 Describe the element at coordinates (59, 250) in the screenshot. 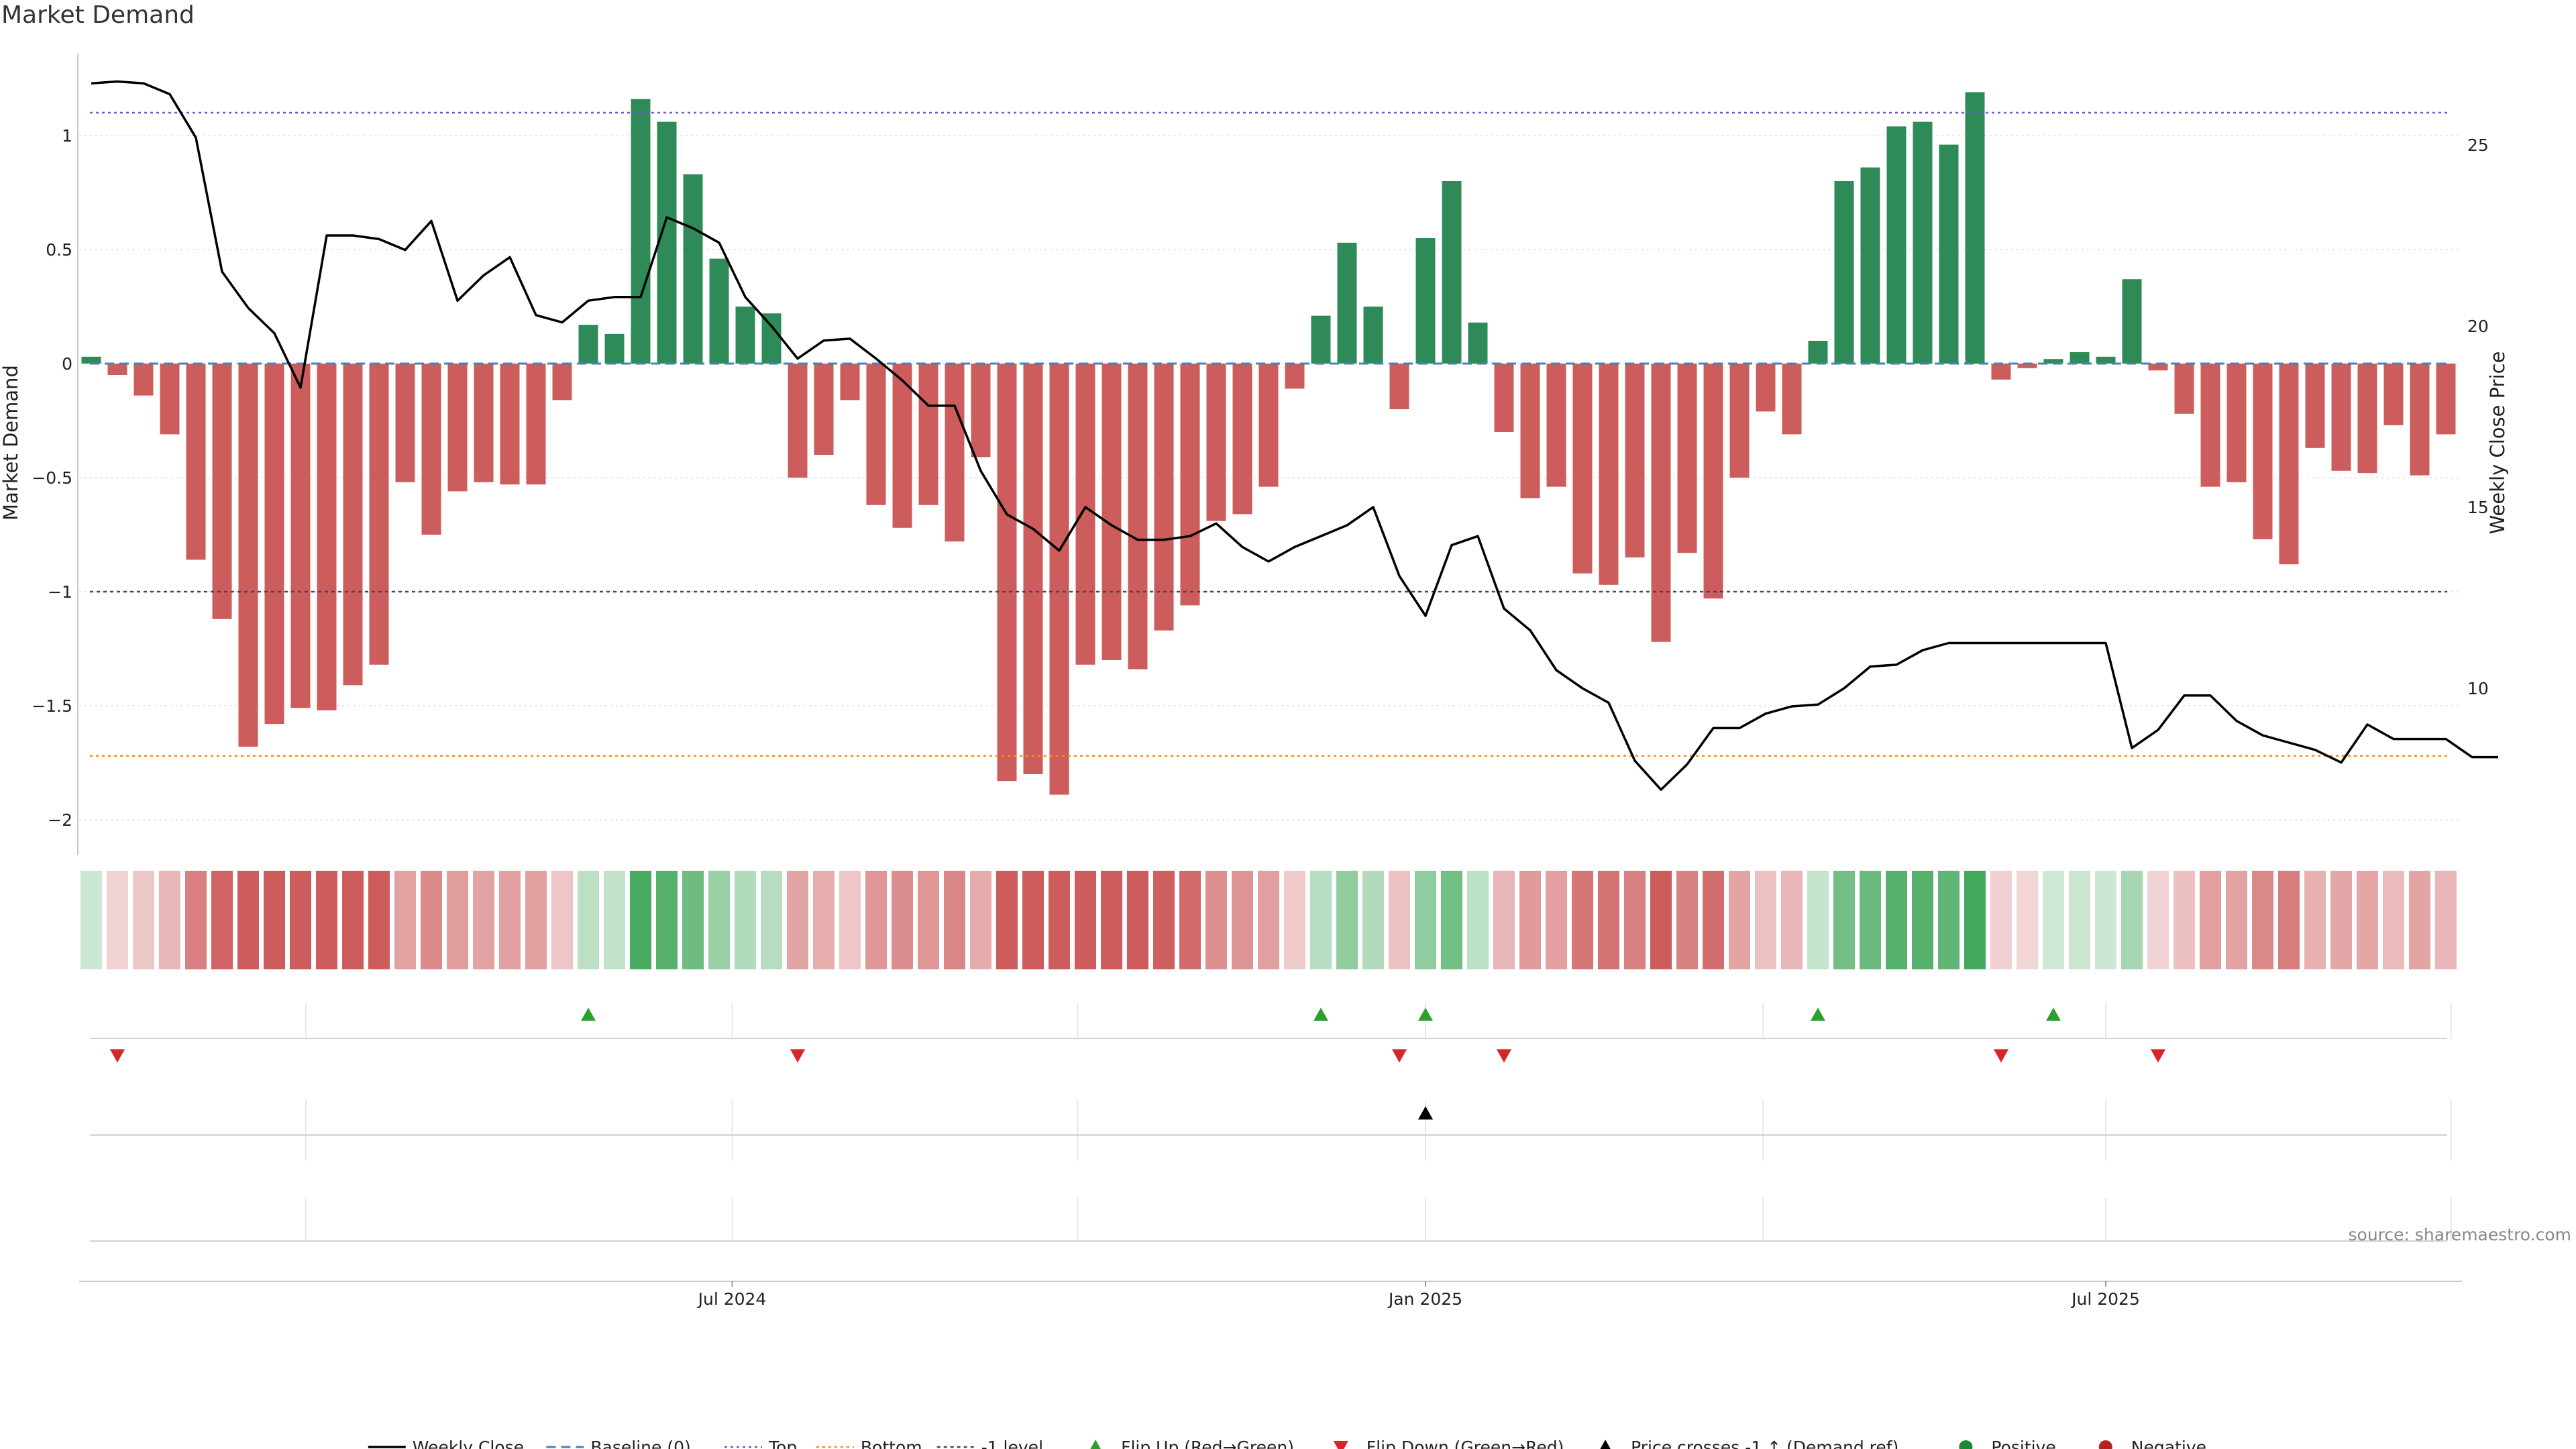

I see `y-tick-label-left: 0.5` at that location.